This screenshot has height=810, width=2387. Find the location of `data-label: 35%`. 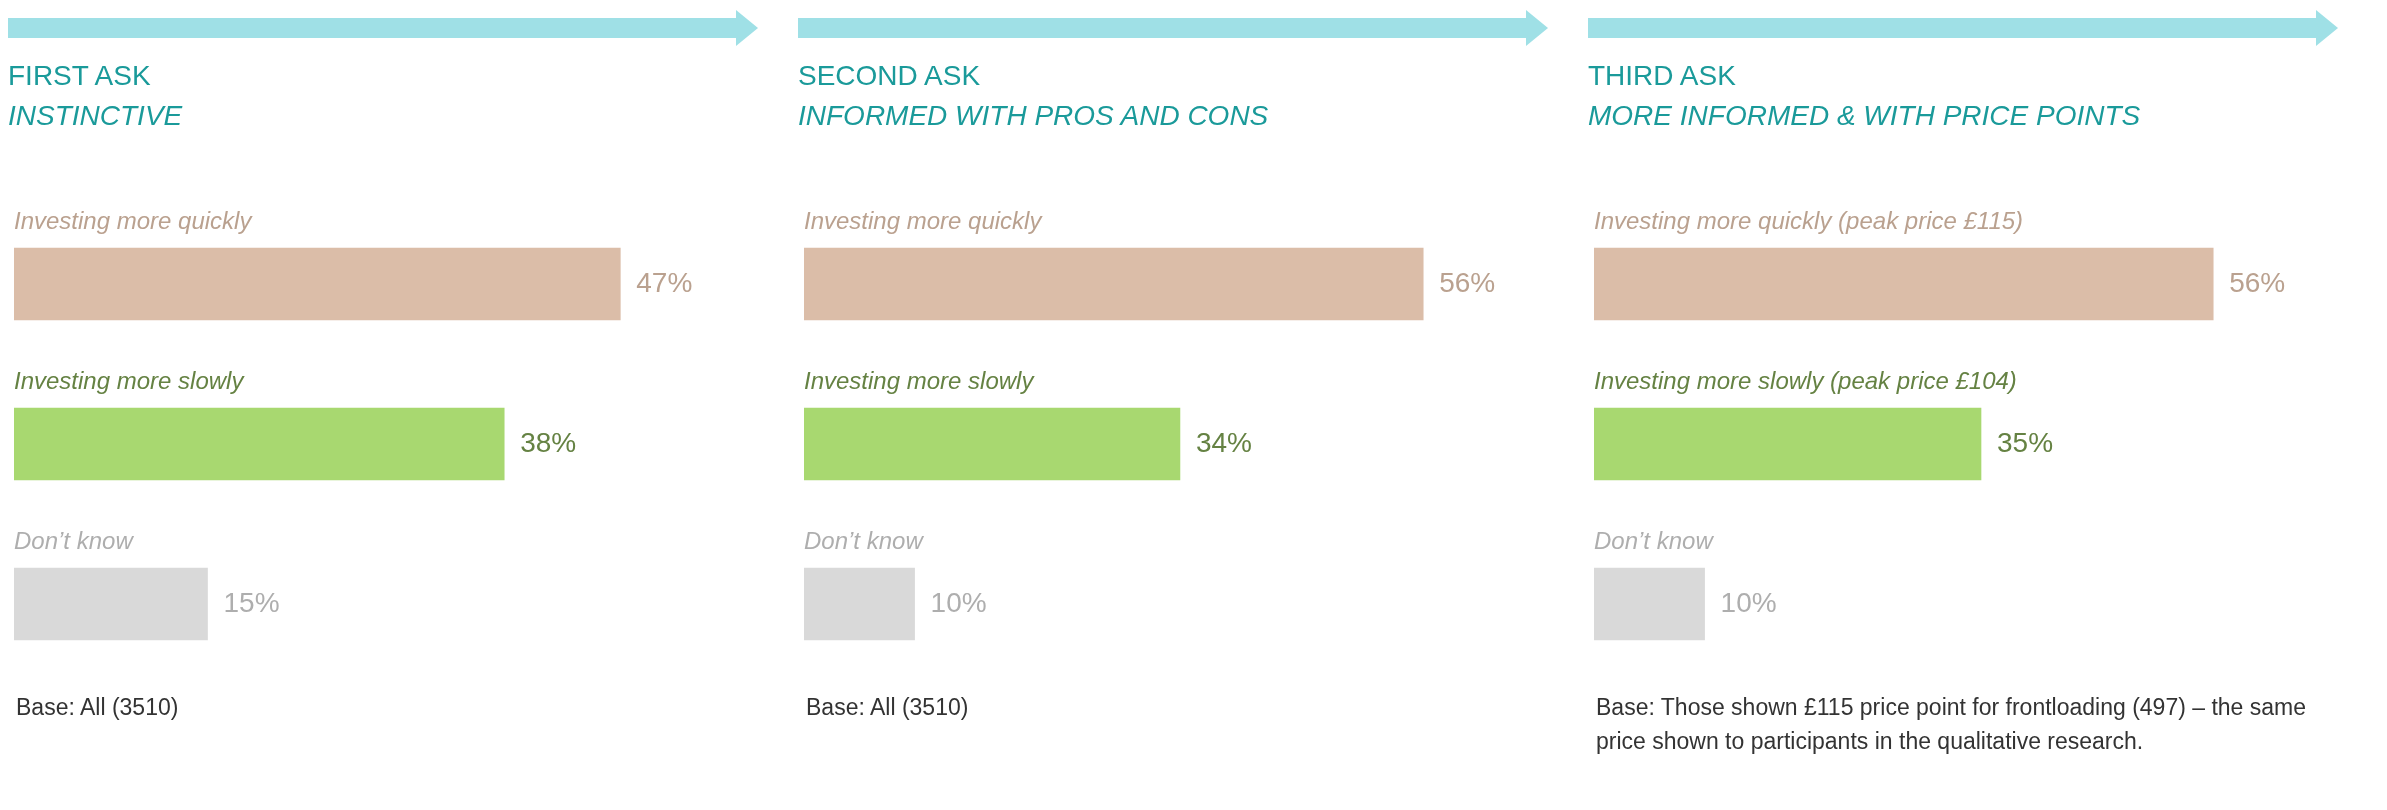

data-label: 35% is located at coordinates (2025, 442).